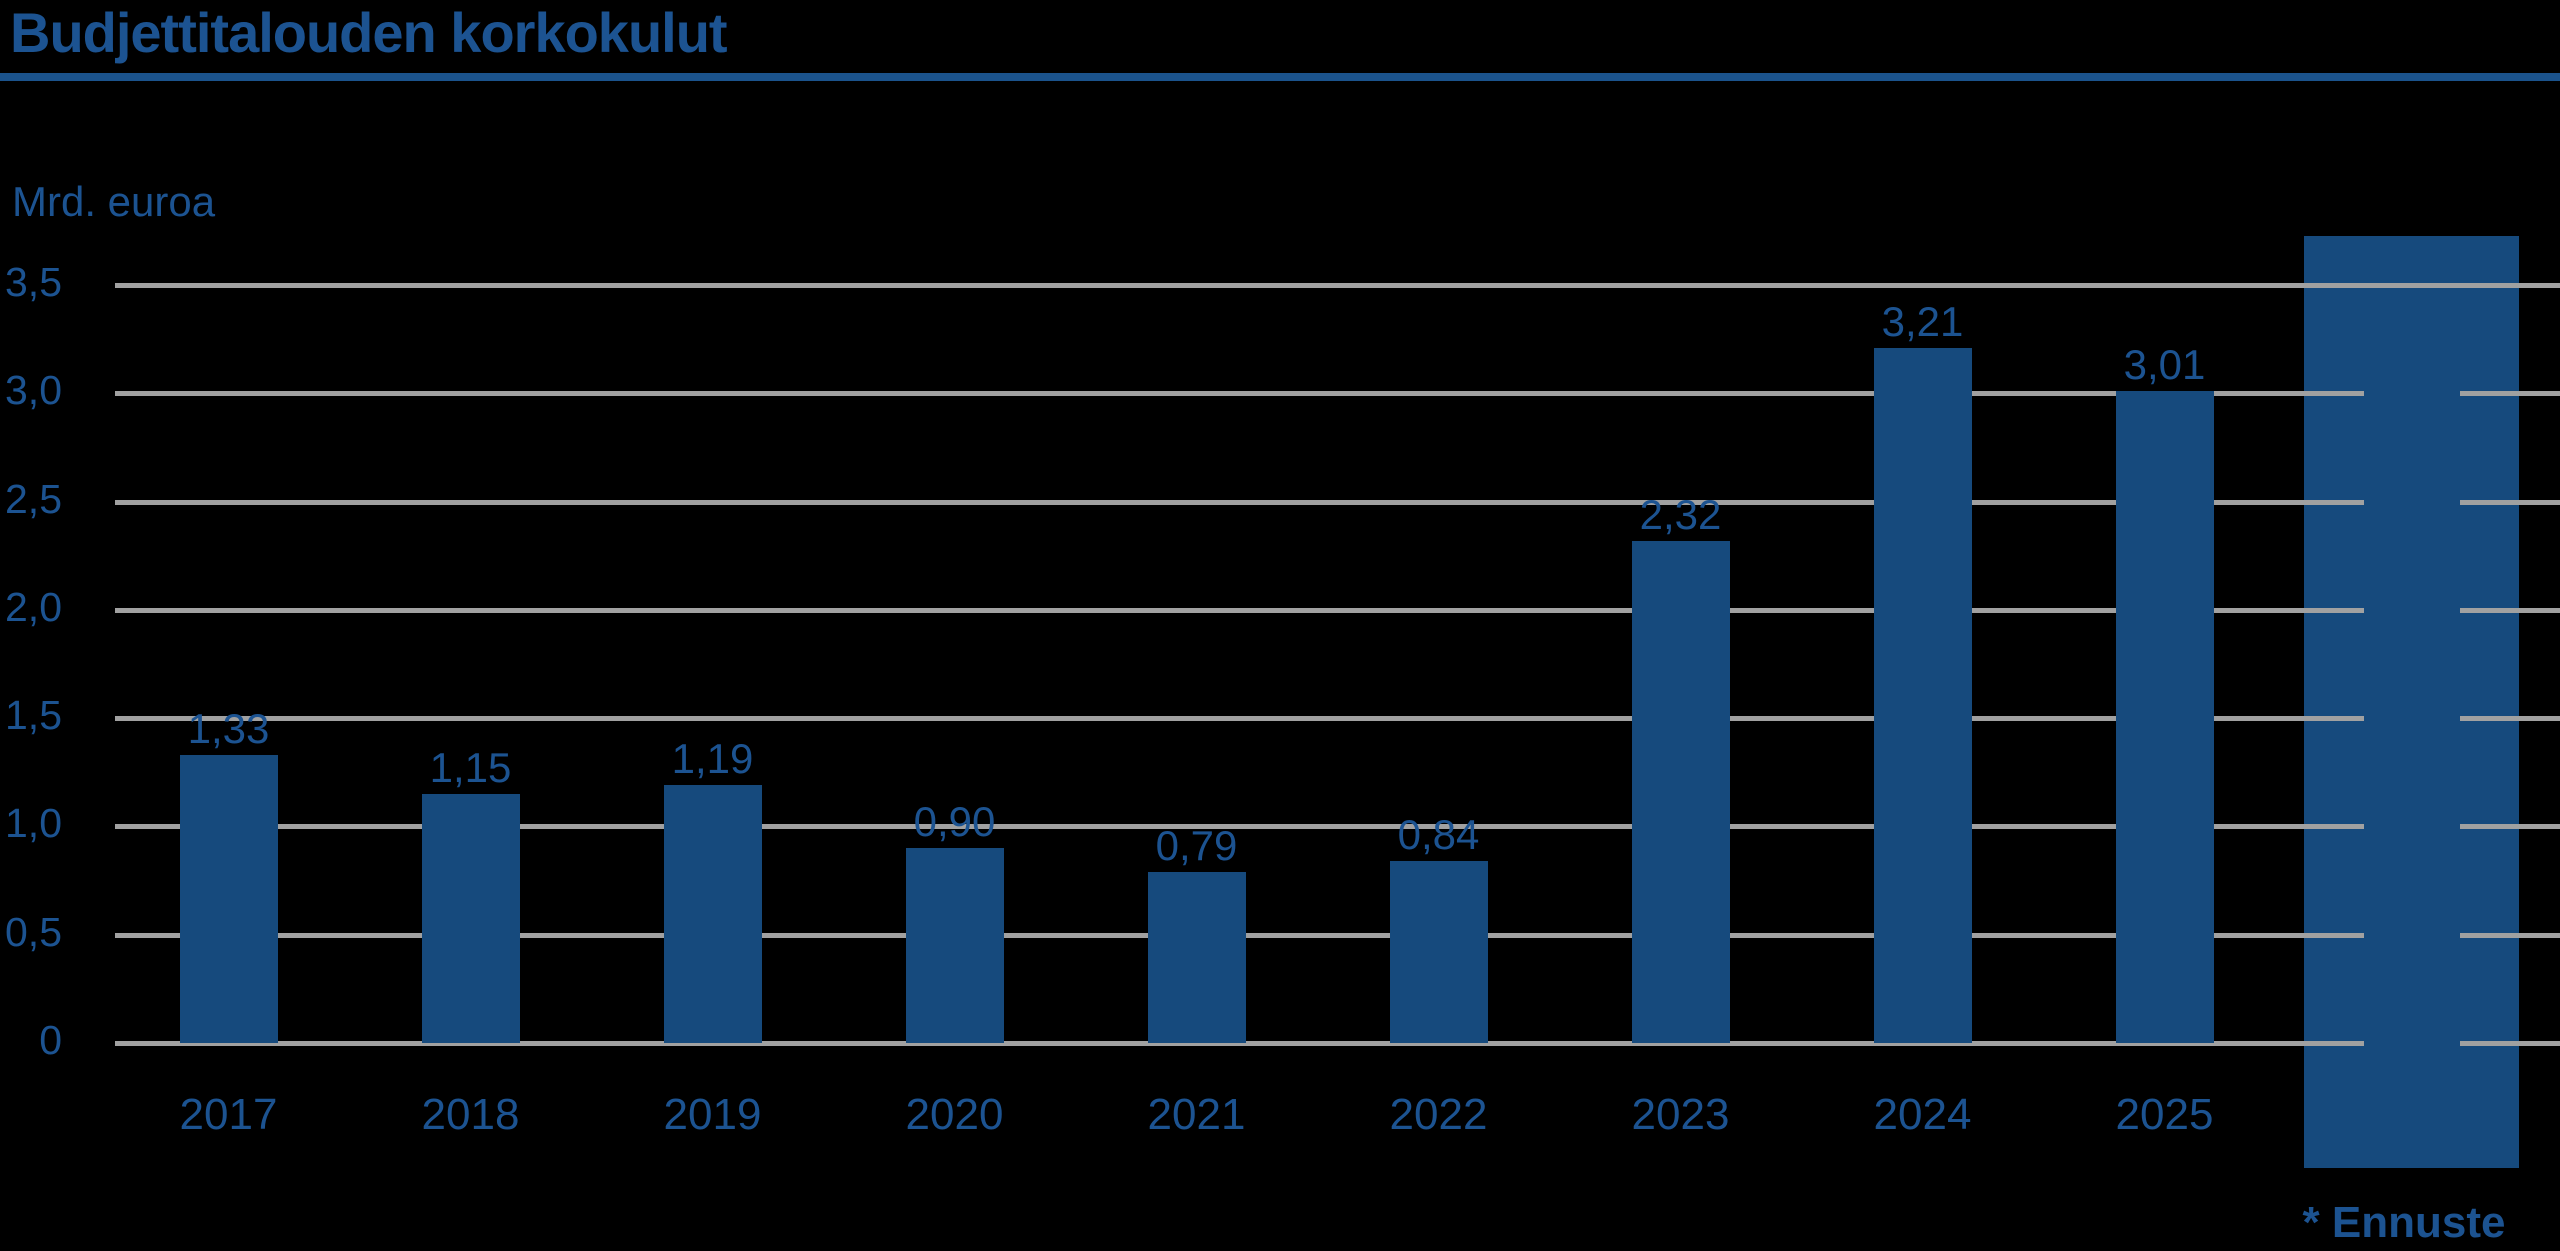 Image resolution: width=2560 pixels, height=1251 pixels. I want to click on y-axis-tick-label: 0,5, so click(33, 931).